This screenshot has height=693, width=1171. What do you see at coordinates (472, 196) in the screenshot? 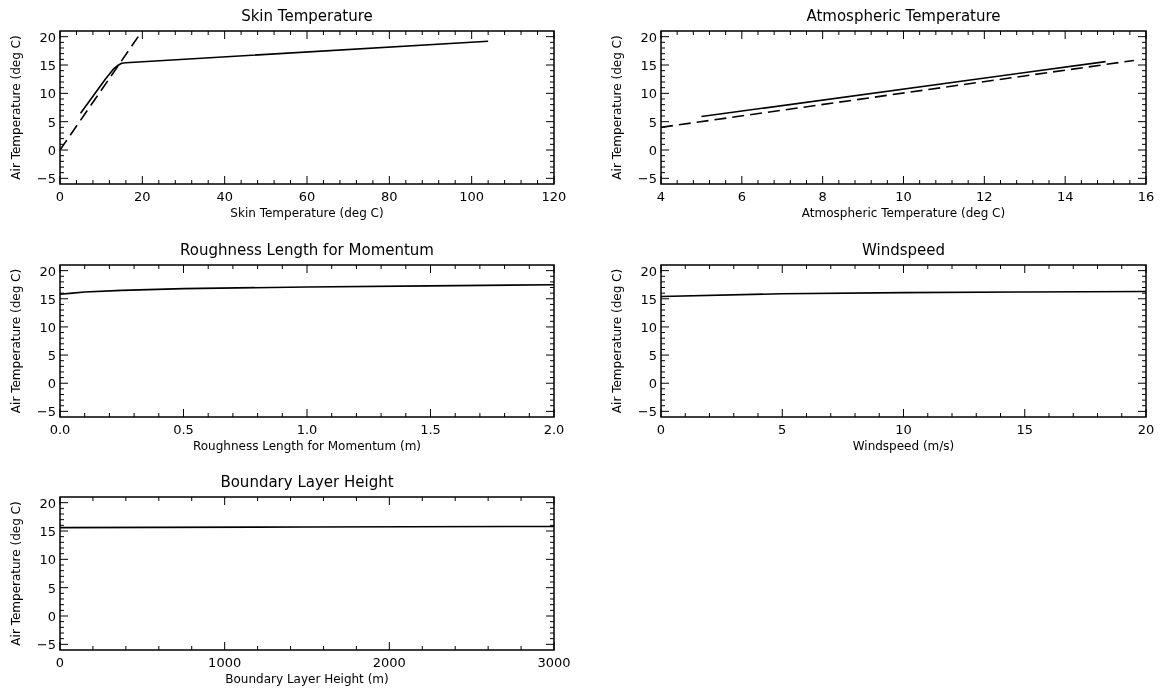
I see `x-tick-label: 100` at bounding box center [472, 196].